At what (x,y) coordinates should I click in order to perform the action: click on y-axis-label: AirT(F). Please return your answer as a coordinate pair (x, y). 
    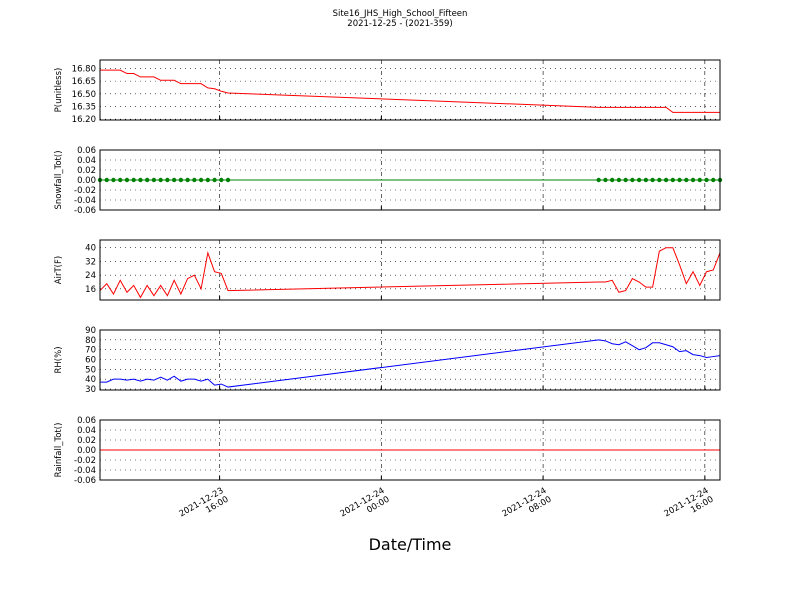
    Looking at the image, I should click on (59, 270).